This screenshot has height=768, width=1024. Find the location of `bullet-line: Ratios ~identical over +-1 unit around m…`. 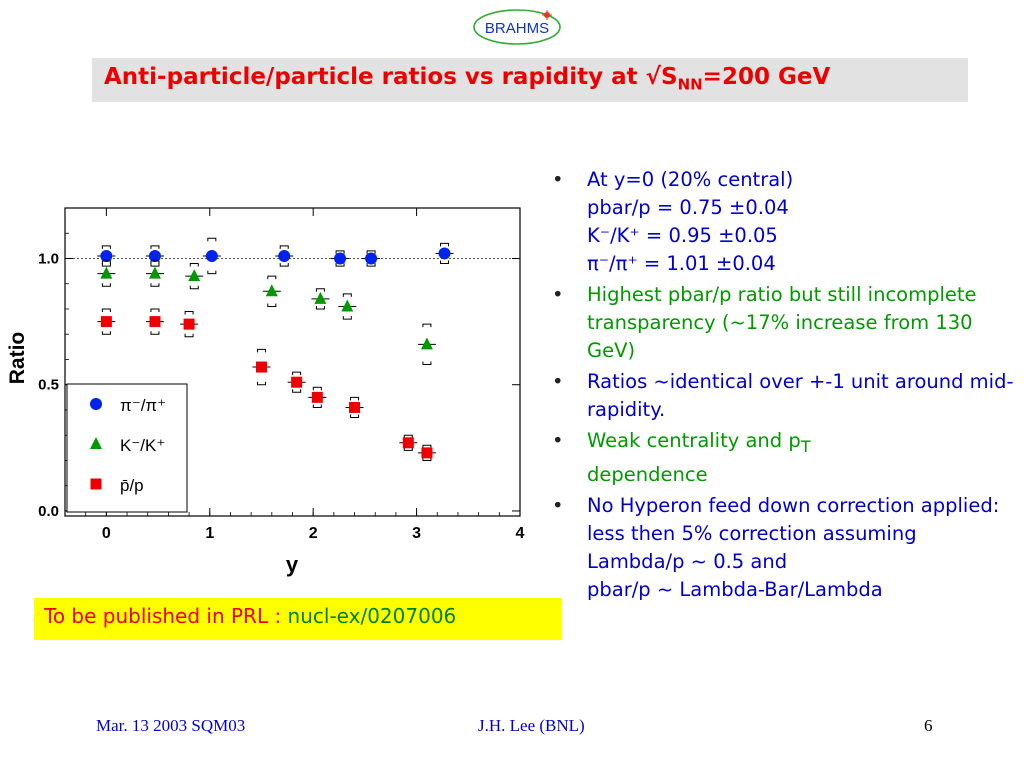

bullet-line: Ratios ~identical over +-1 unit around m… is located at coordinates (800, 395).